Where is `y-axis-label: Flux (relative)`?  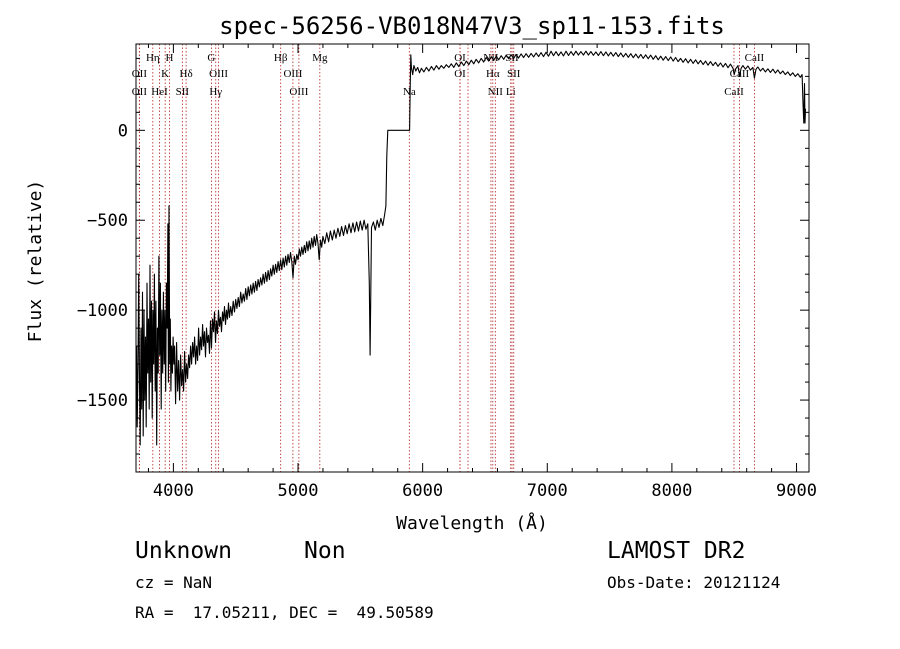
y-axis-label: Flux (relative) is located at coordinates (35, 261).